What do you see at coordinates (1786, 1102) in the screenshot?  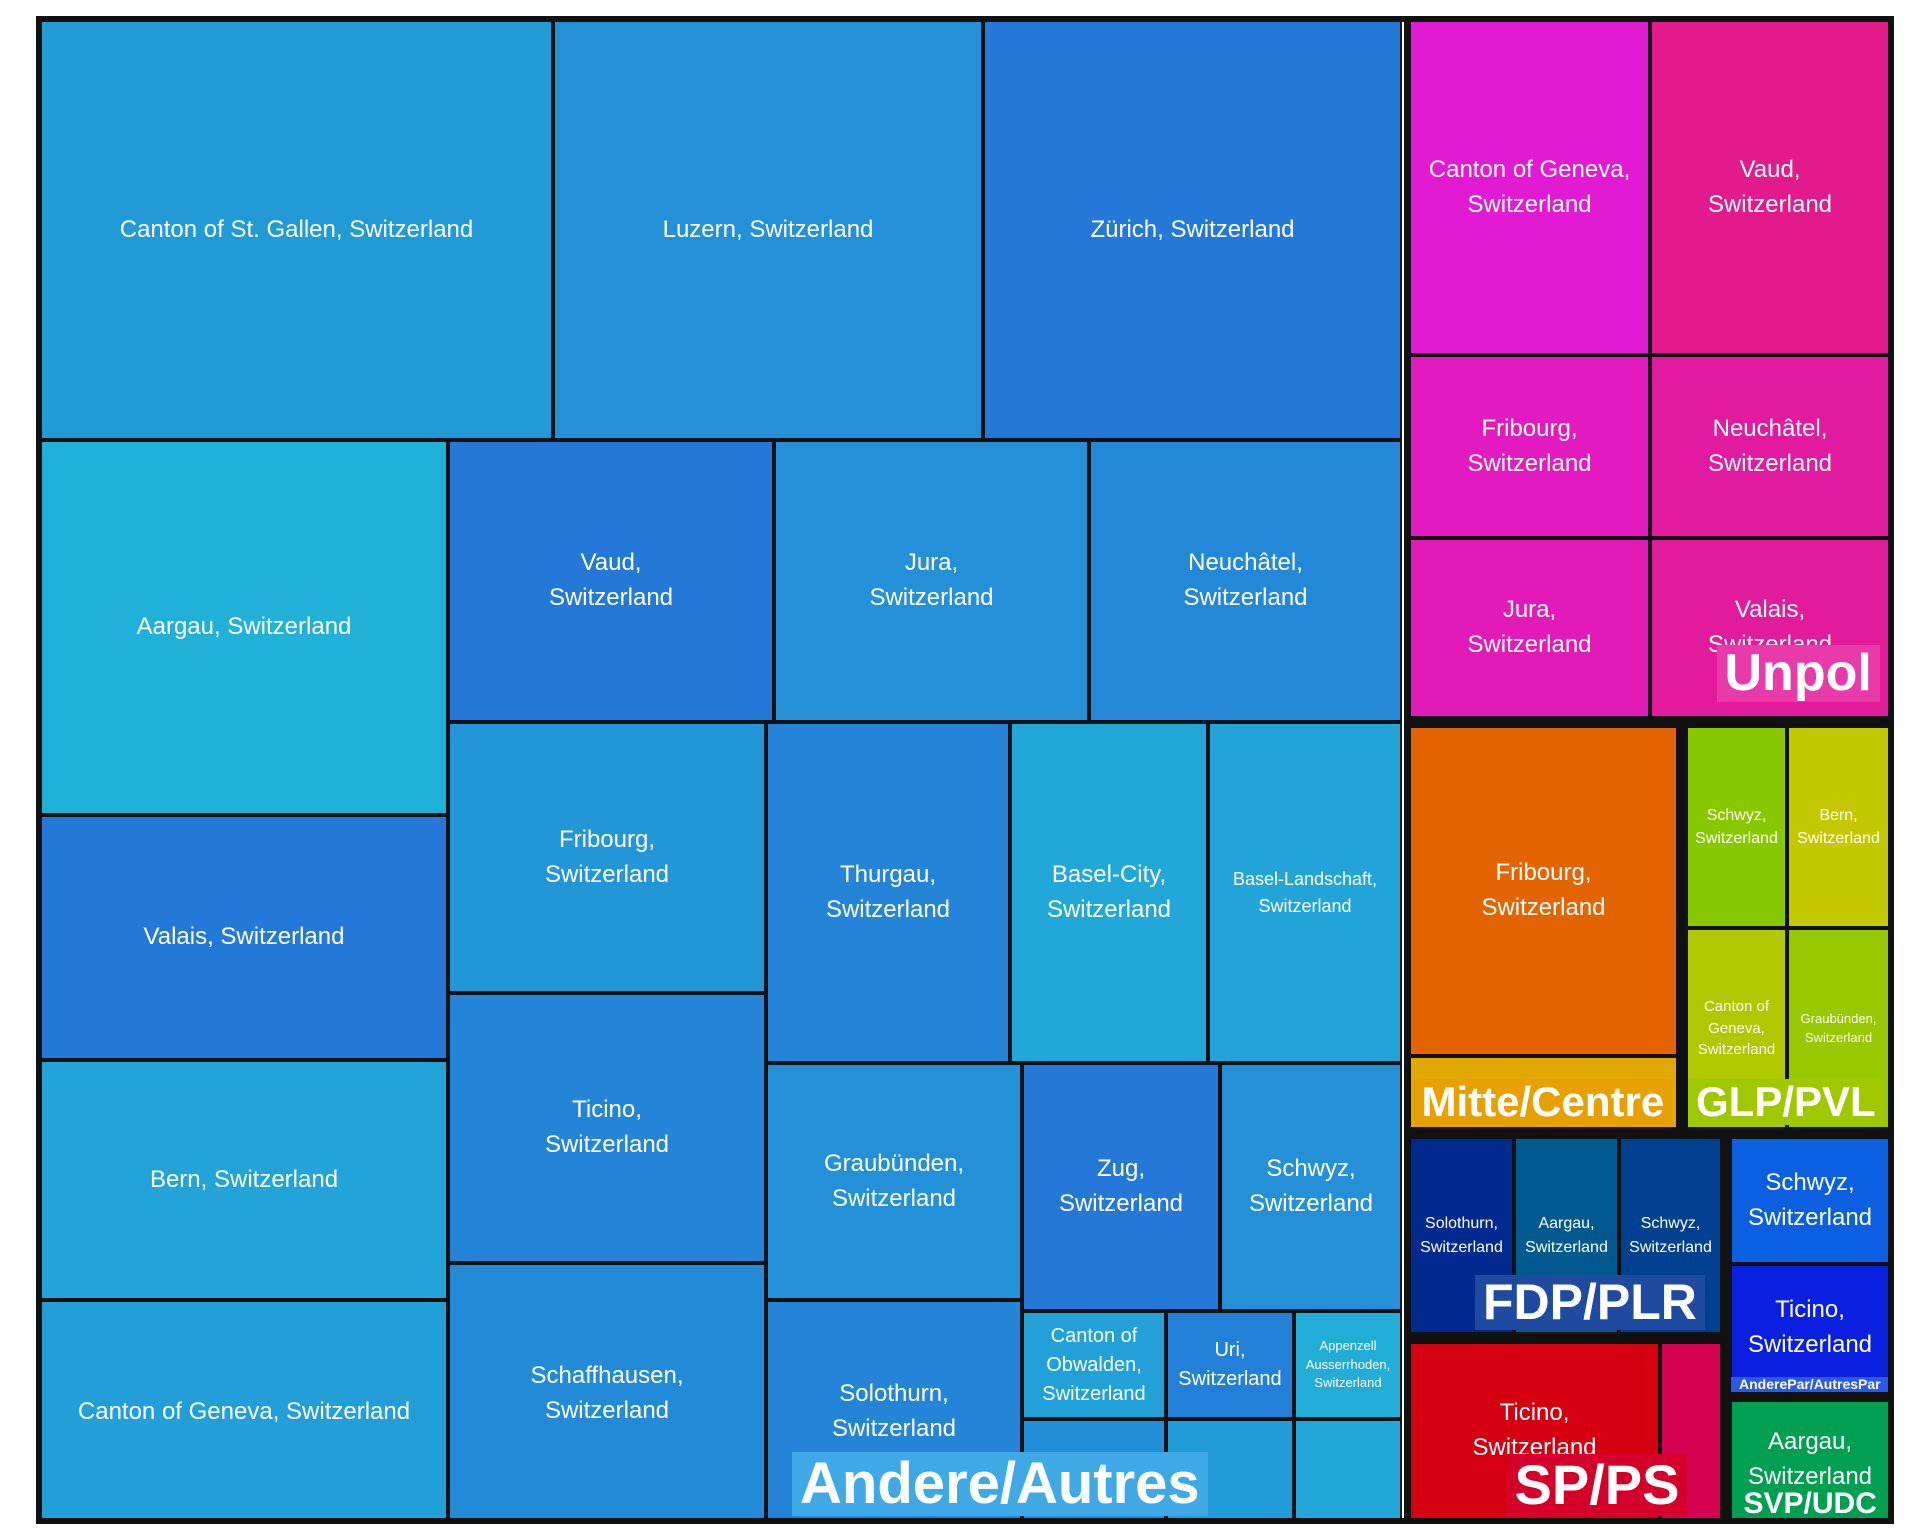 I see `treemap-group-label: GLP/PVL` at bounding box center [1786, 1102].